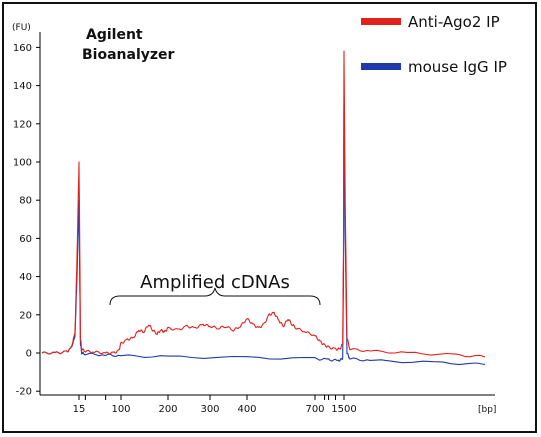 The height and width of the screenshot is (437, 541). What do you see at coordinates (215, 296) in the screenshot?
I see `annotation-brace` at bounding box center [215, 296].